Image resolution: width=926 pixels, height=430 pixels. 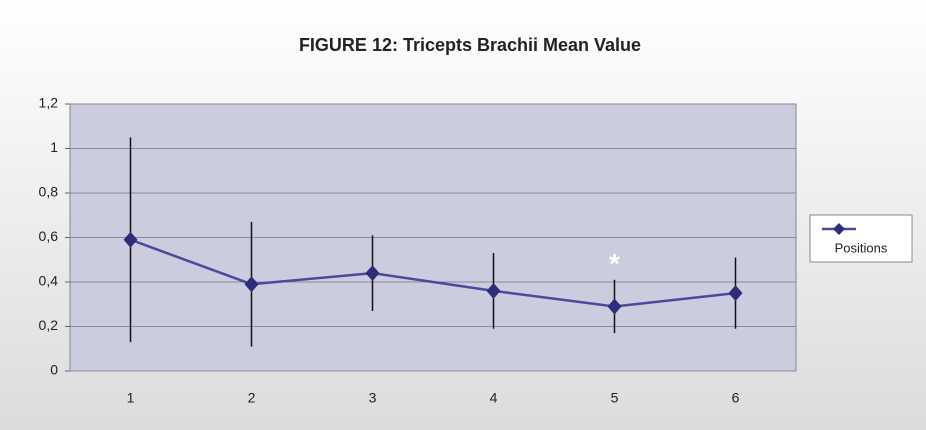 What do you see at coordinates (861, 247) in the screenshot?
I see `legend-label: Positions` at bounding box center [861, 247].